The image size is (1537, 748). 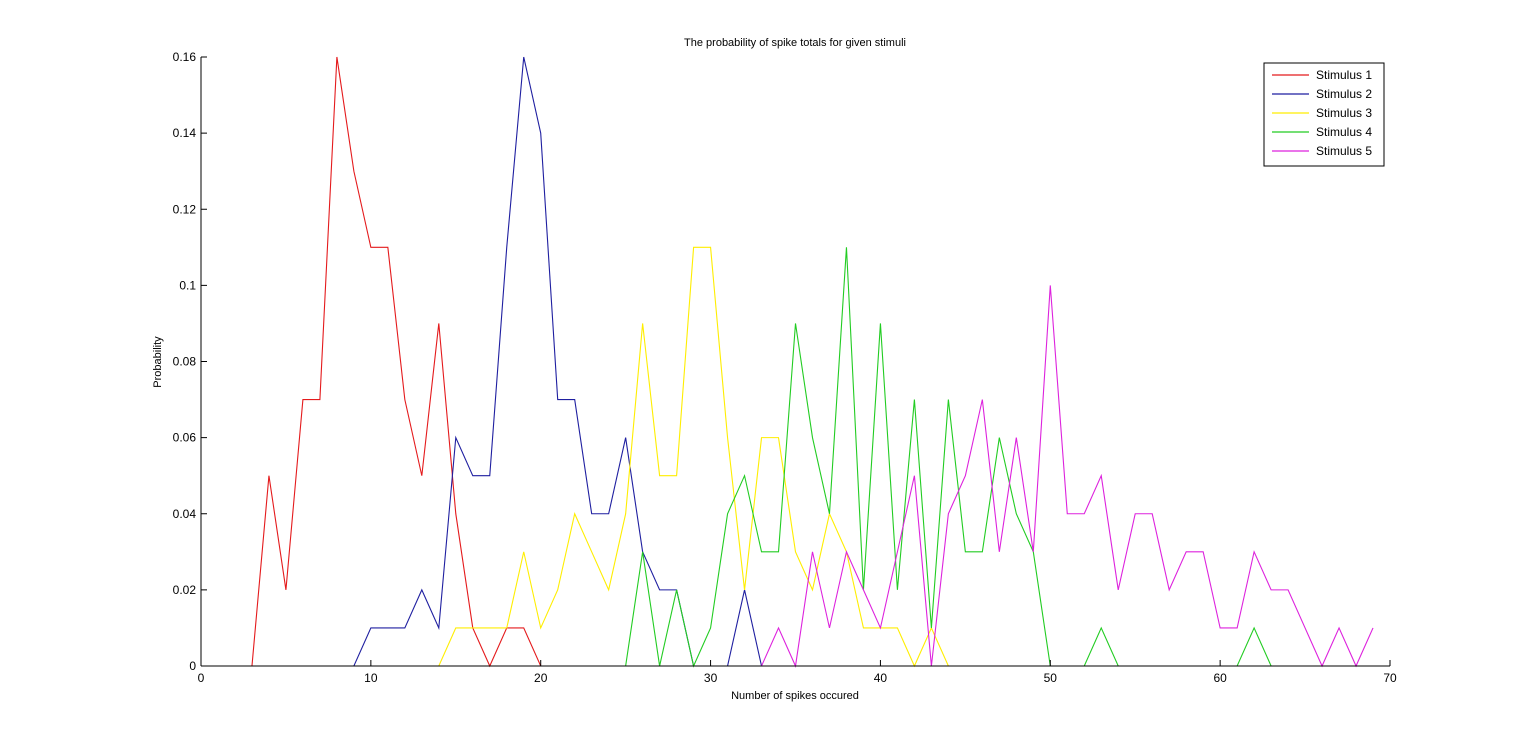 What do you see at coordinates (1220, 678) in the screenshot?
I see `x-tick-label: 60` at bounding box center [1220, 678].